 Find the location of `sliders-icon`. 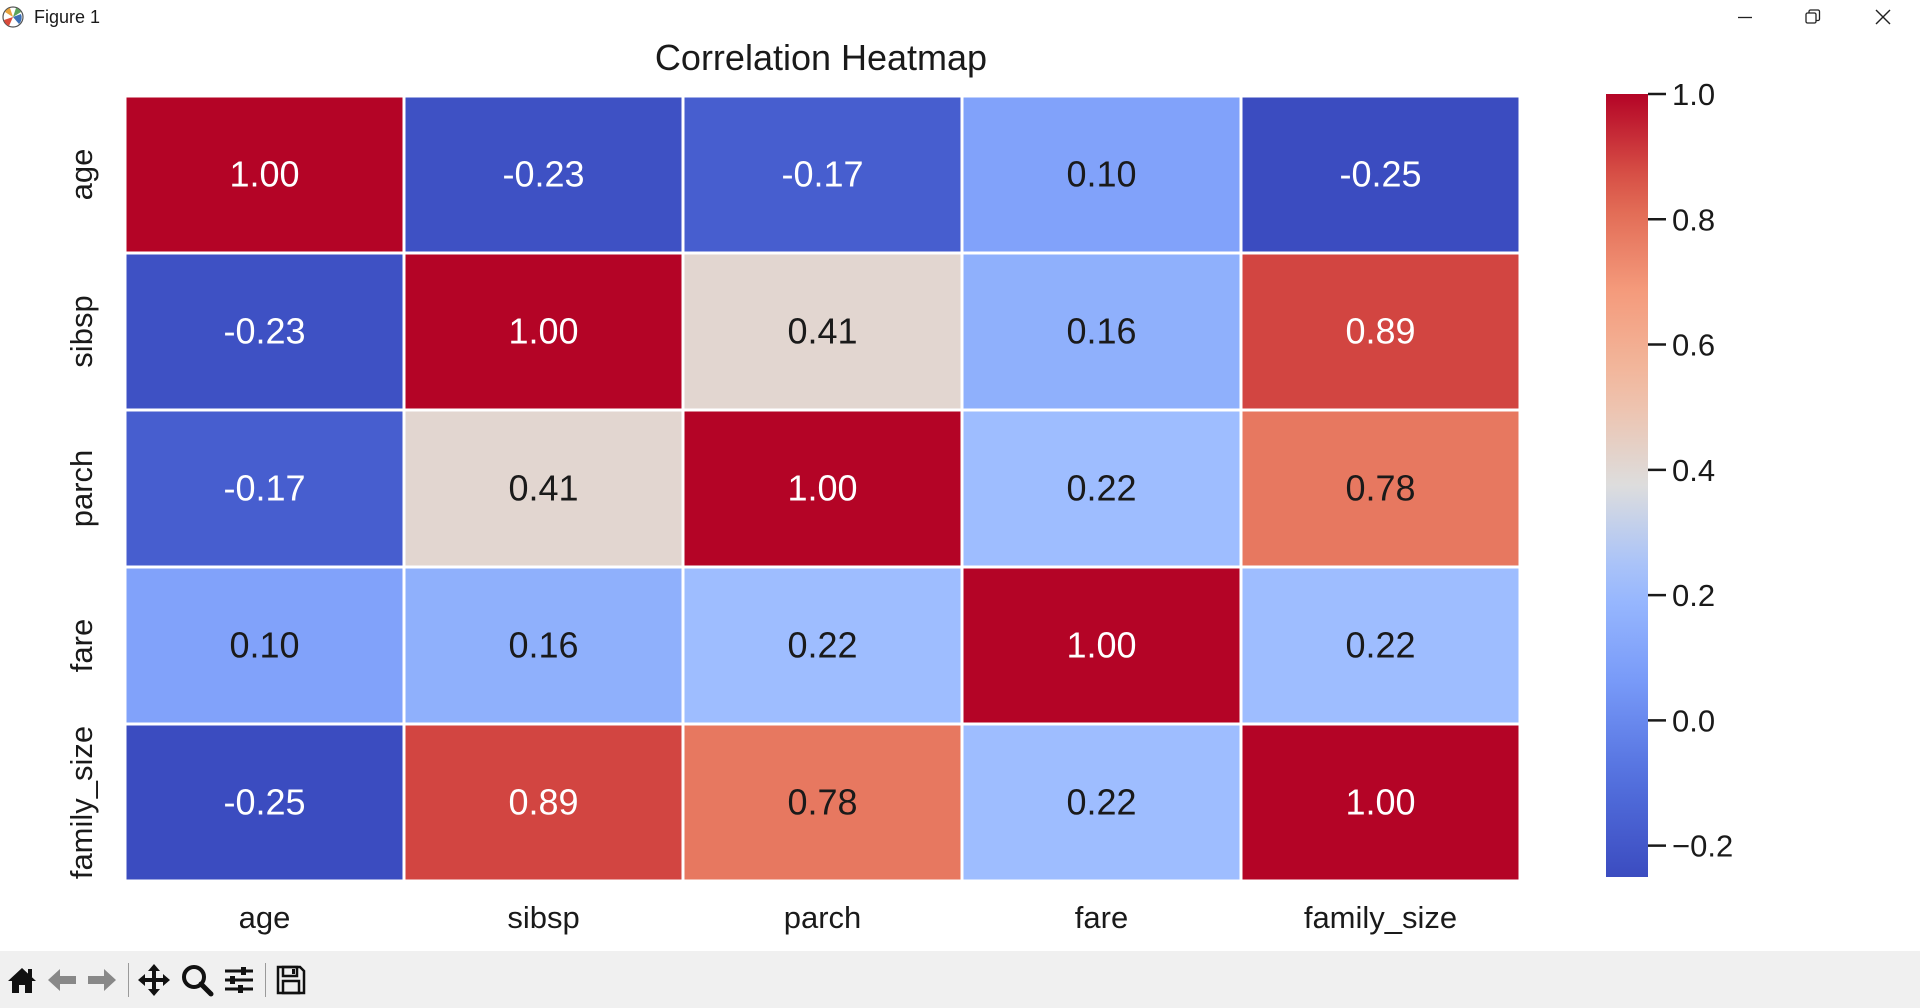

sliders-icon is located at coordinates (239, 980).